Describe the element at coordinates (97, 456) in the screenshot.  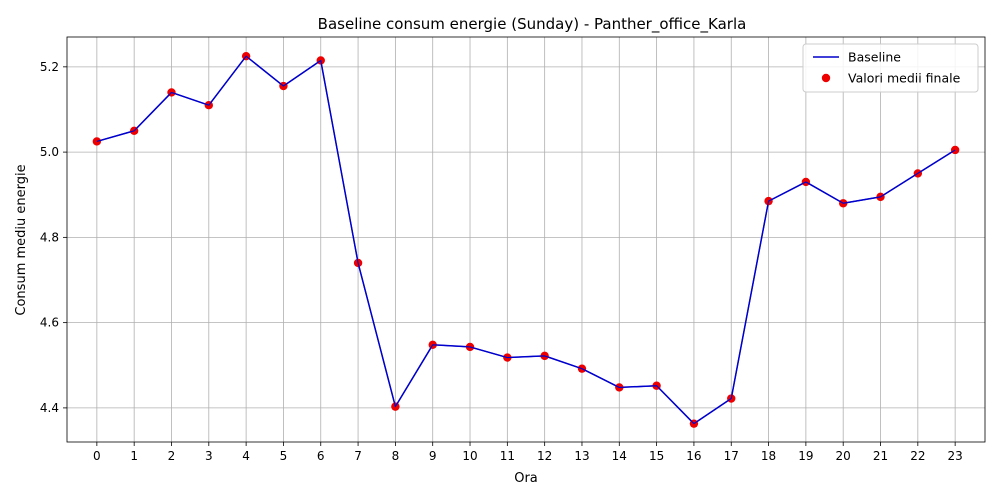
I see `x-tick-label: 0` at that location.